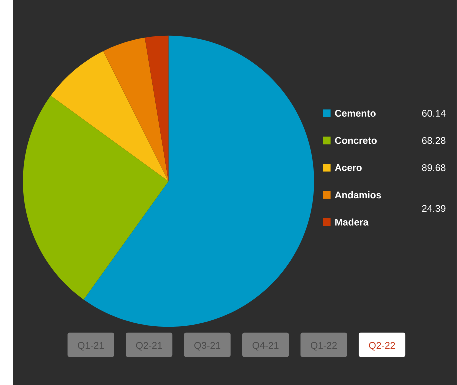  I want to click on legend-label: Acero, so click(348, 168).